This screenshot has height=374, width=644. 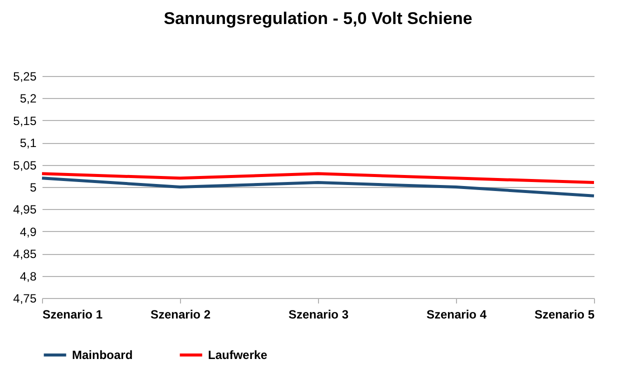 I want to click on y-tick-label: 5,05, so click(x=25, y=165).